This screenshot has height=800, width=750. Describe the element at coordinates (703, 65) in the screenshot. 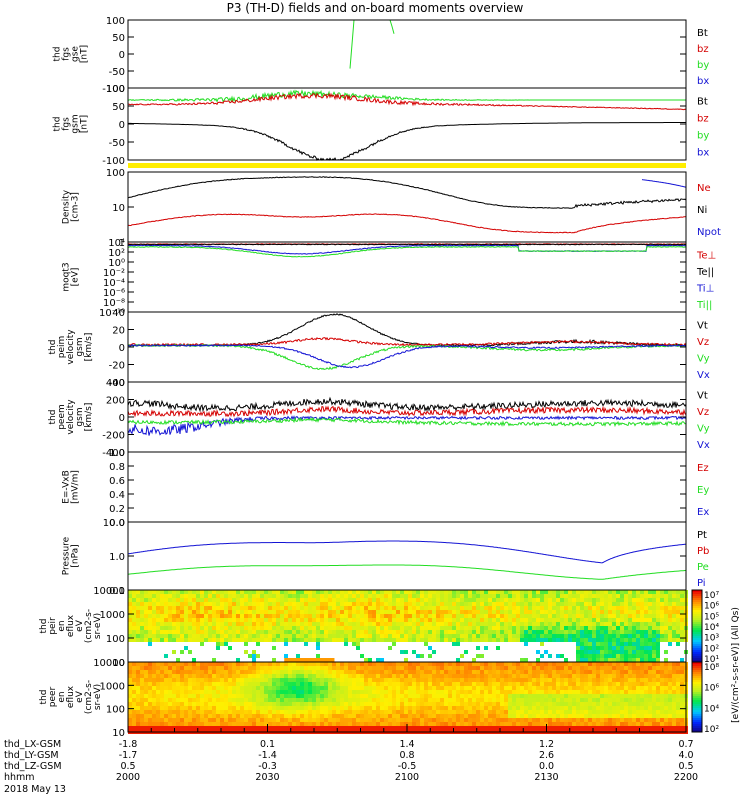

I see `fgs-gse-legend-by: by` at that location.